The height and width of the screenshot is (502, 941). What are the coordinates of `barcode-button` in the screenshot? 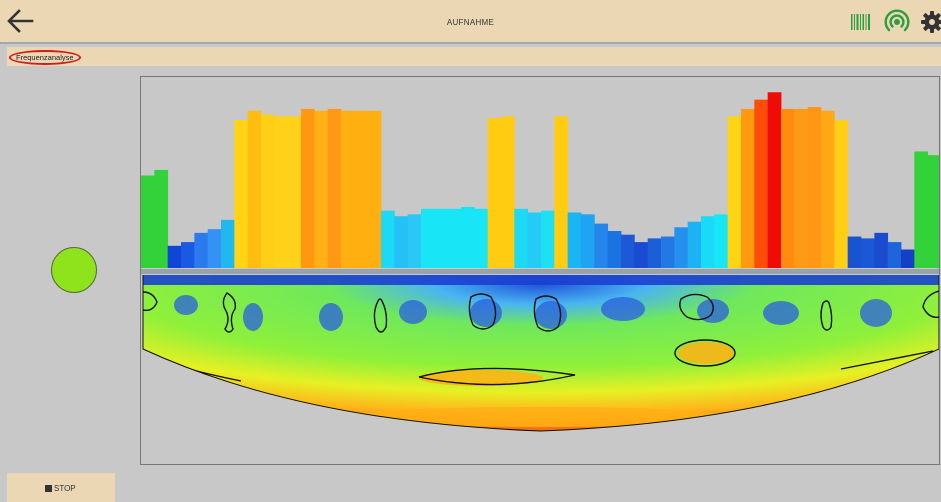 It's located at (861, 22).